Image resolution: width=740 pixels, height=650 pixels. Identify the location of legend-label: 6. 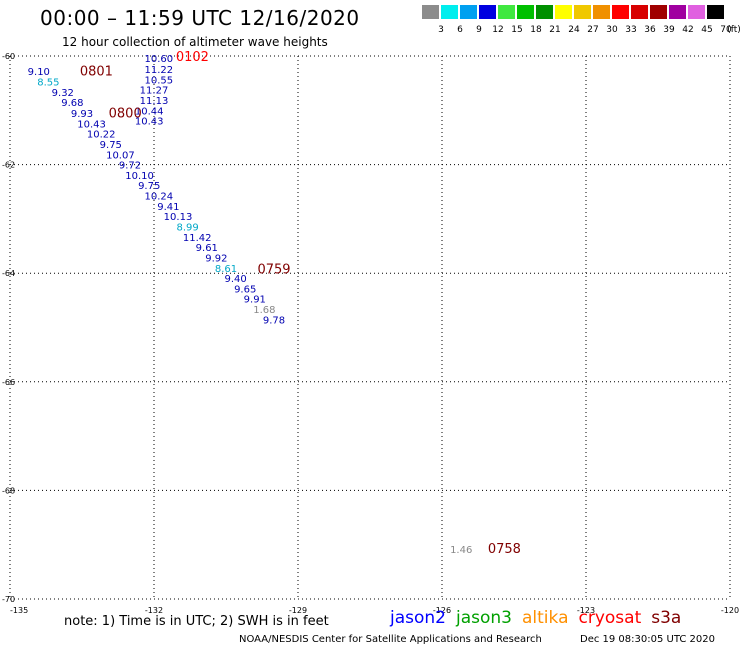
(460, 30).